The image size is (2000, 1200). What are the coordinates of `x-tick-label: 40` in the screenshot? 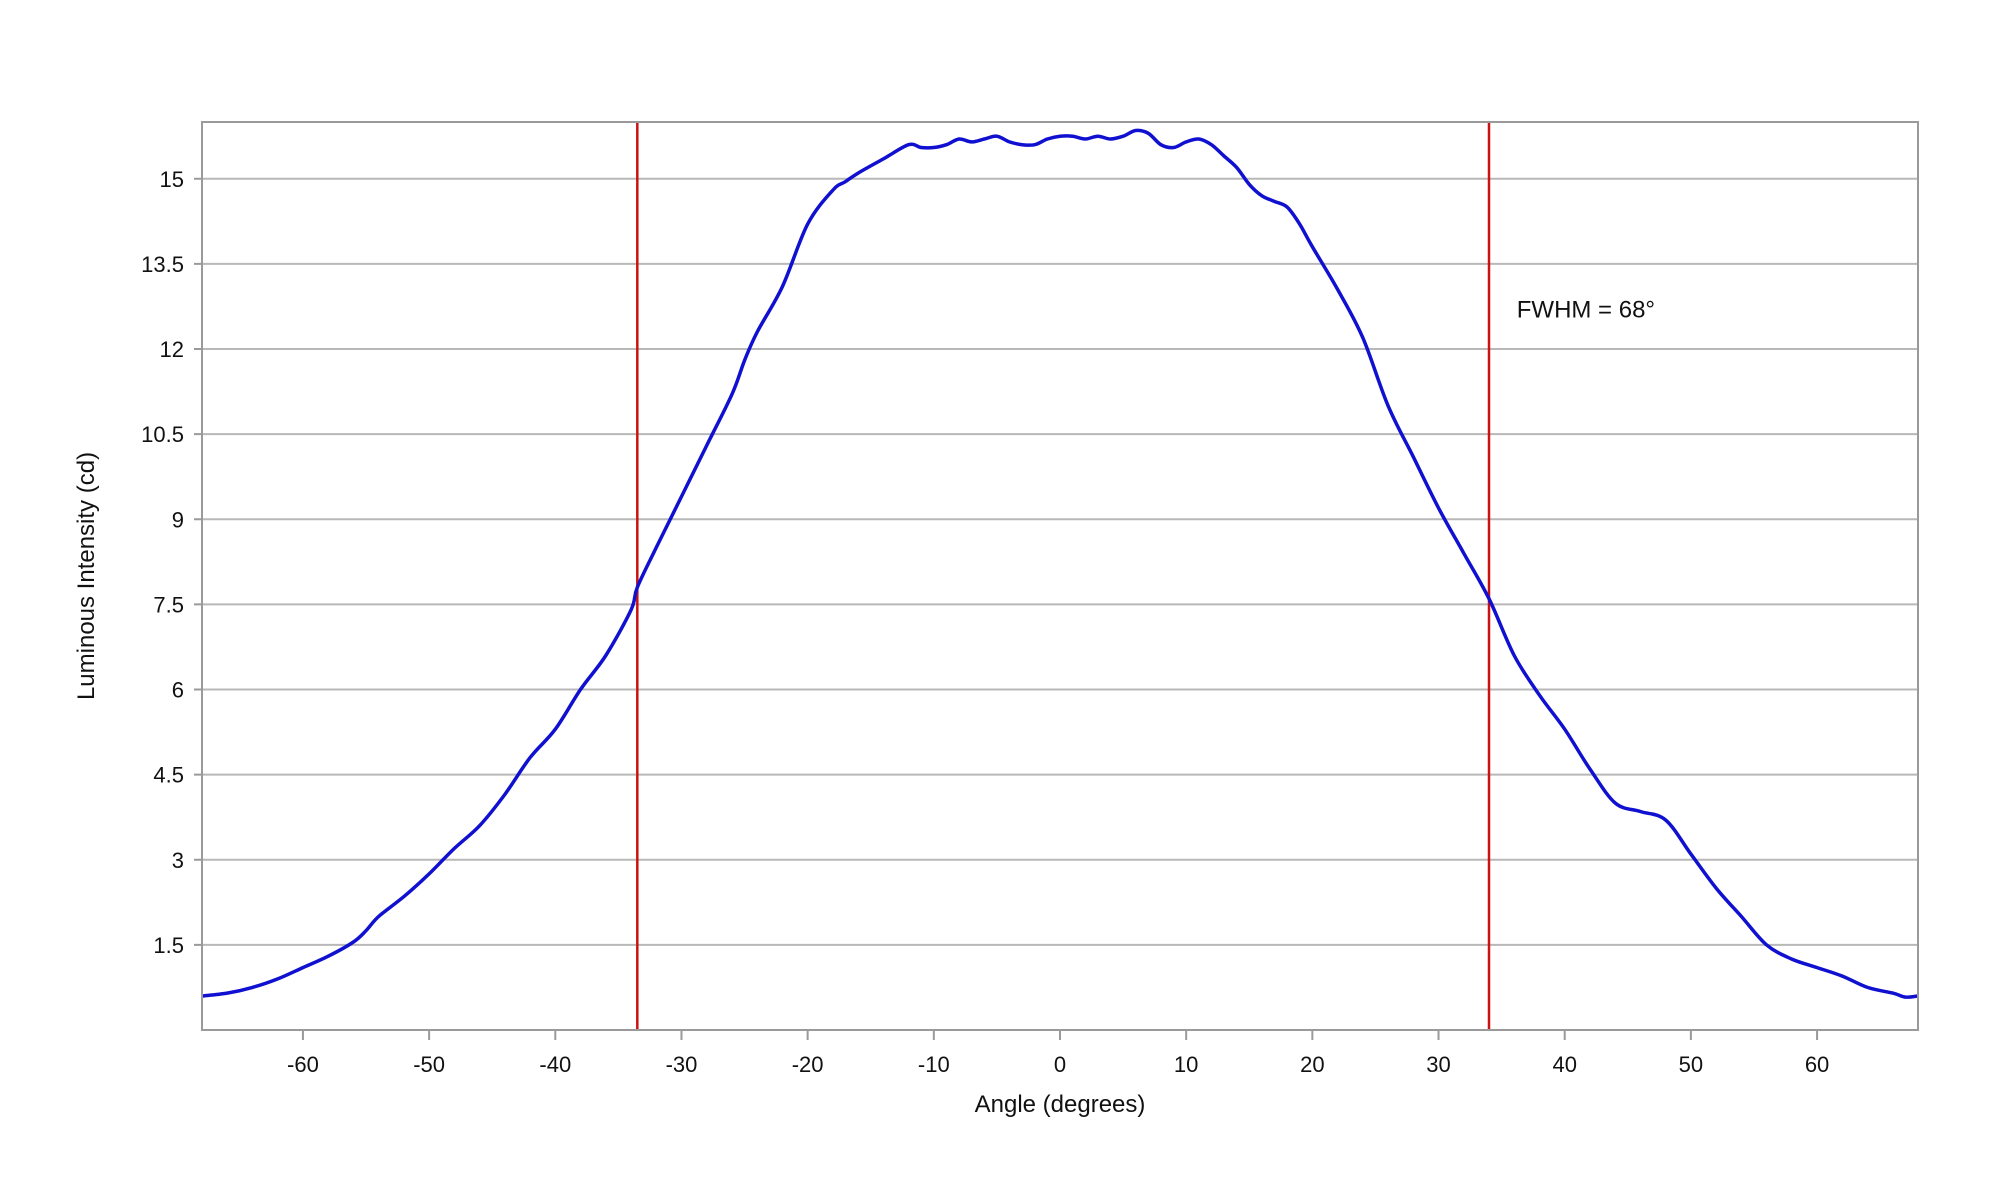 It's located at (1564, 1064).